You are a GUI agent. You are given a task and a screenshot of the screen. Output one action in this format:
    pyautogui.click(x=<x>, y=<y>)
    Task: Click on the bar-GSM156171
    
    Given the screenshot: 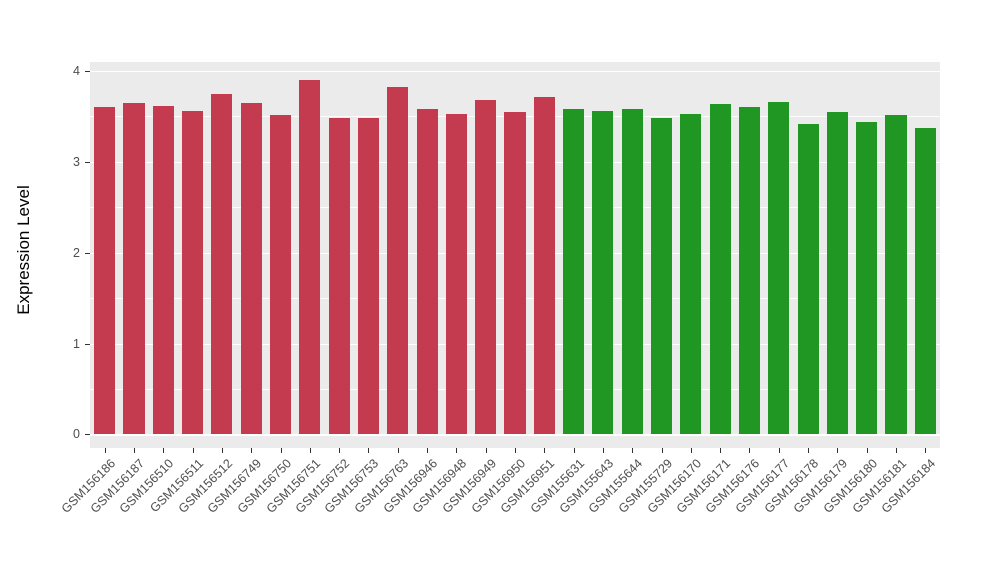 What is the action you would take?
    pyautogui.click(x=720, y=269)
    